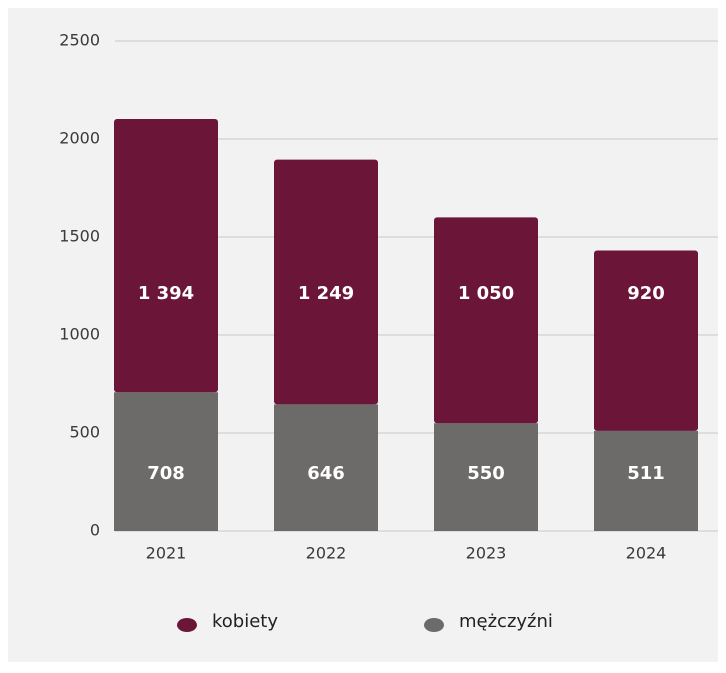  I want to click on value-label: 708, so click(166, 473).